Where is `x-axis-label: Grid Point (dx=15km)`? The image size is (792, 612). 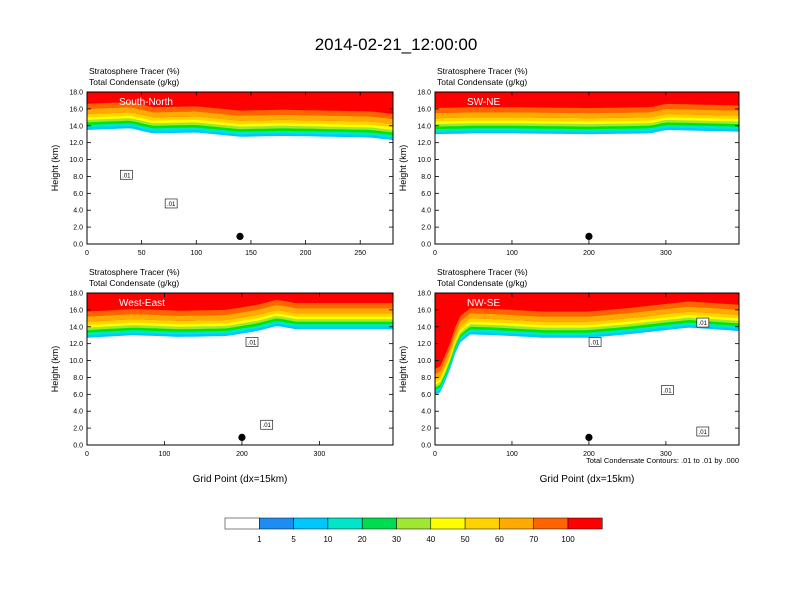 x-axis-label: Grid Point (dx=15km) is located at coordinates (587, 479).